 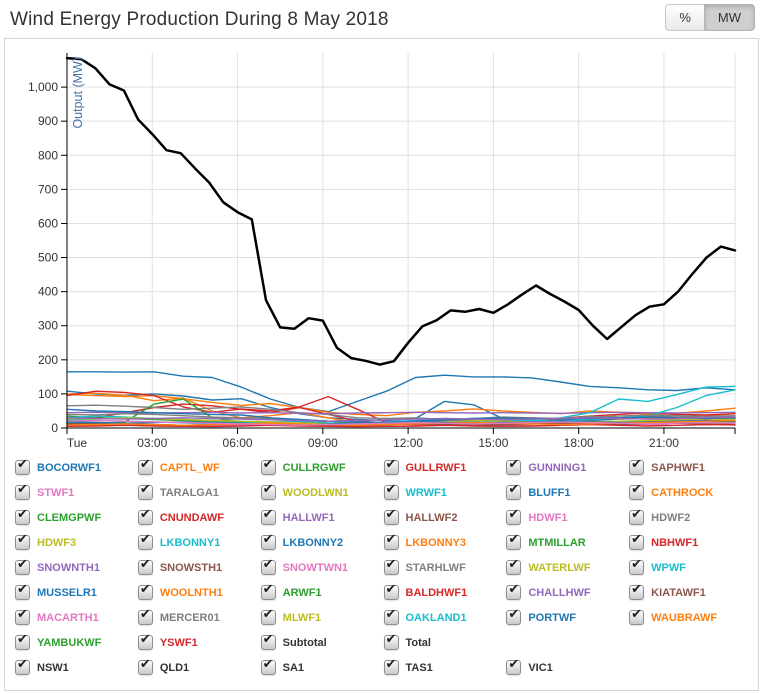 What do you see at coordinates (293, 667) in the screenshot?
I see `legend-label: SA1` at bounding box center [293, 667].